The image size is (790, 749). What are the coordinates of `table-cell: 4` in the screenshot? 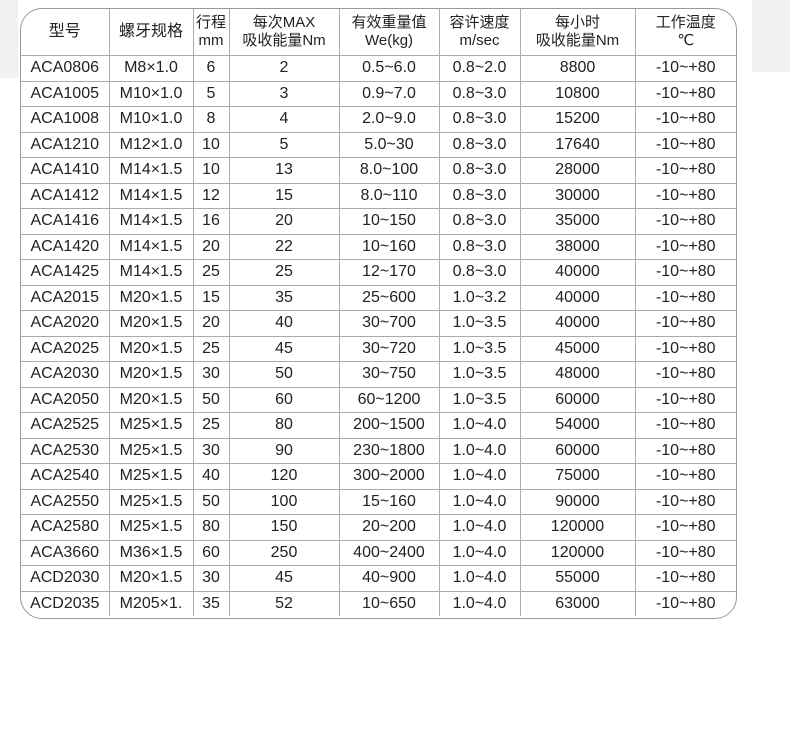 It's located at (284, 119).